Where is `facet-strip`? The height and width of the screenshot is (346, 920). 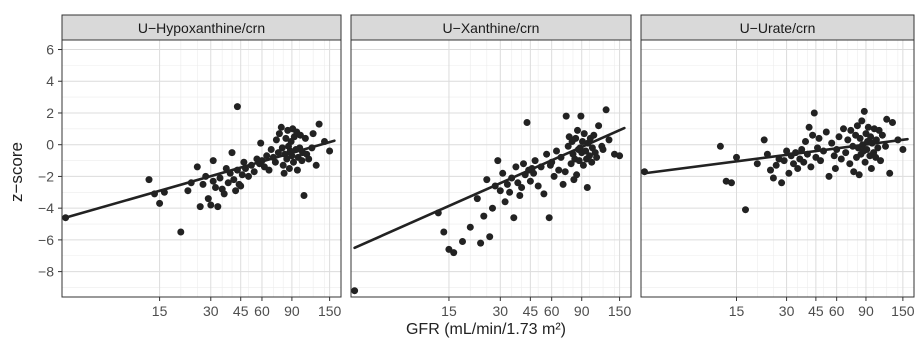 facet-strip is located at coordinates (491, 27).